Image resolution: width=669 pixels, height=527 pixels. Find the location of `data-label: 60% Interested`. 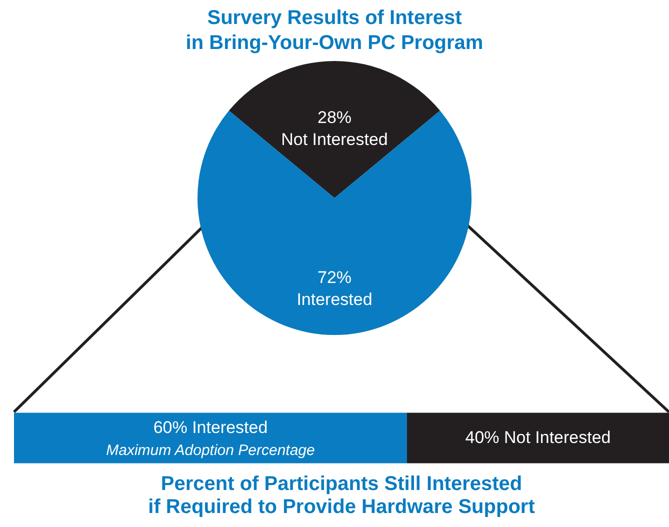

data-label: 60% Interested is located at coordinates (210, 427).